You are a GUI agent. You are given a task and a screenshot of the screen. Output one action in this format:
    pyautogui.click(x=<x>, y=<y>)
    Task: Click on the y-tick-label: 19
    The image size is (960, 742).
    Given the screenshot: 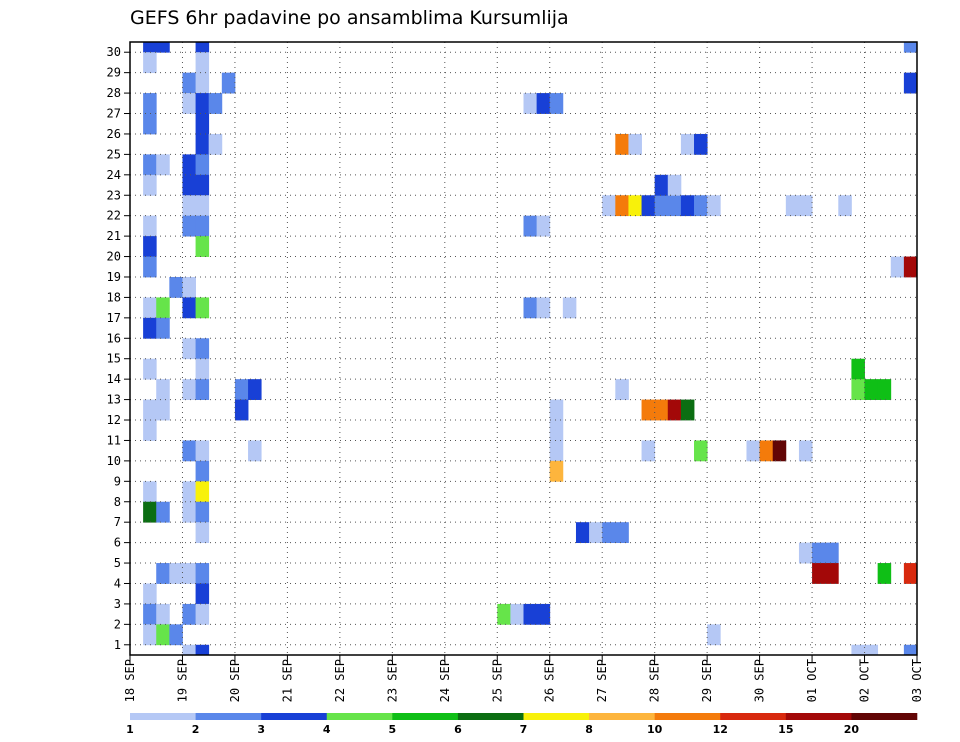 What is the action you would take?
    pyautogui.click(x=114, y=277)
    